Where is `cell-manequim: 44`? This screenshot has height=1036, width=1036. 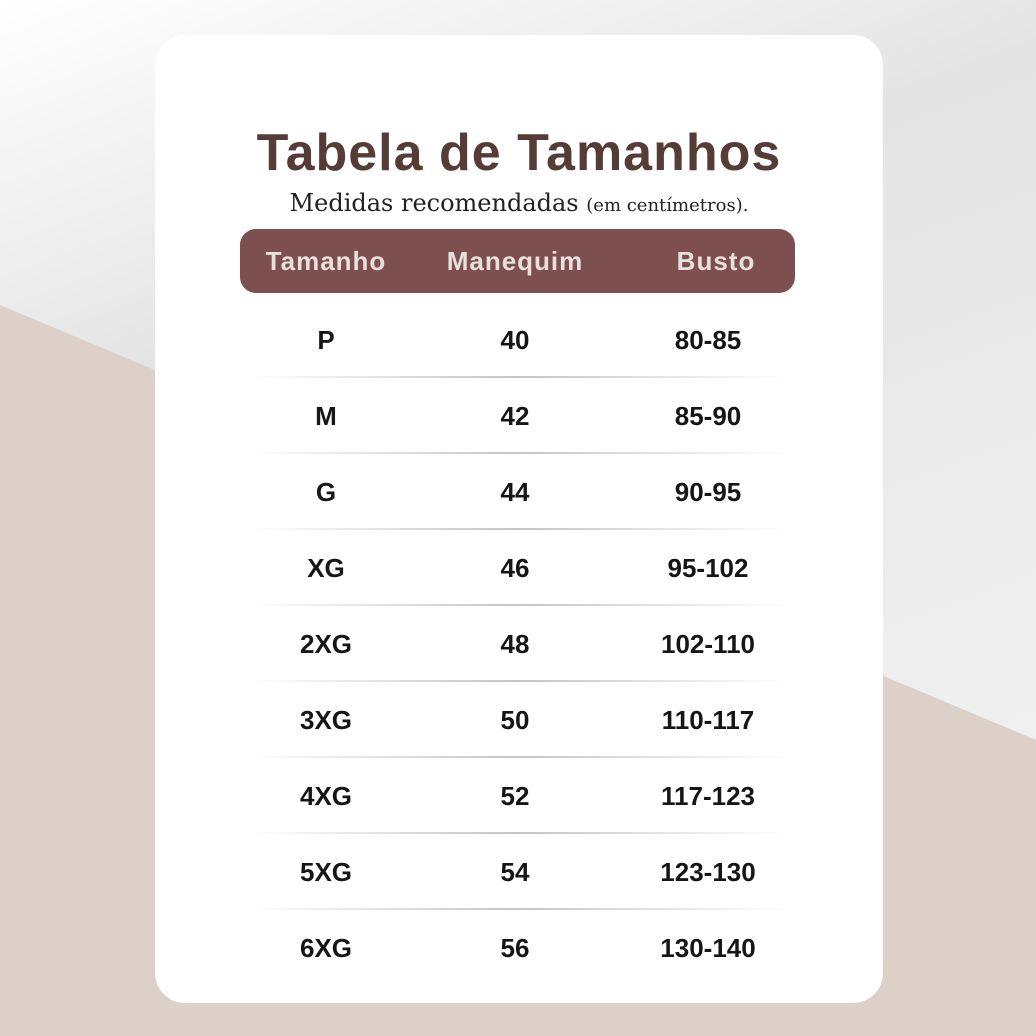 cell-manequim: 44 is located at coordinates (515, 492).